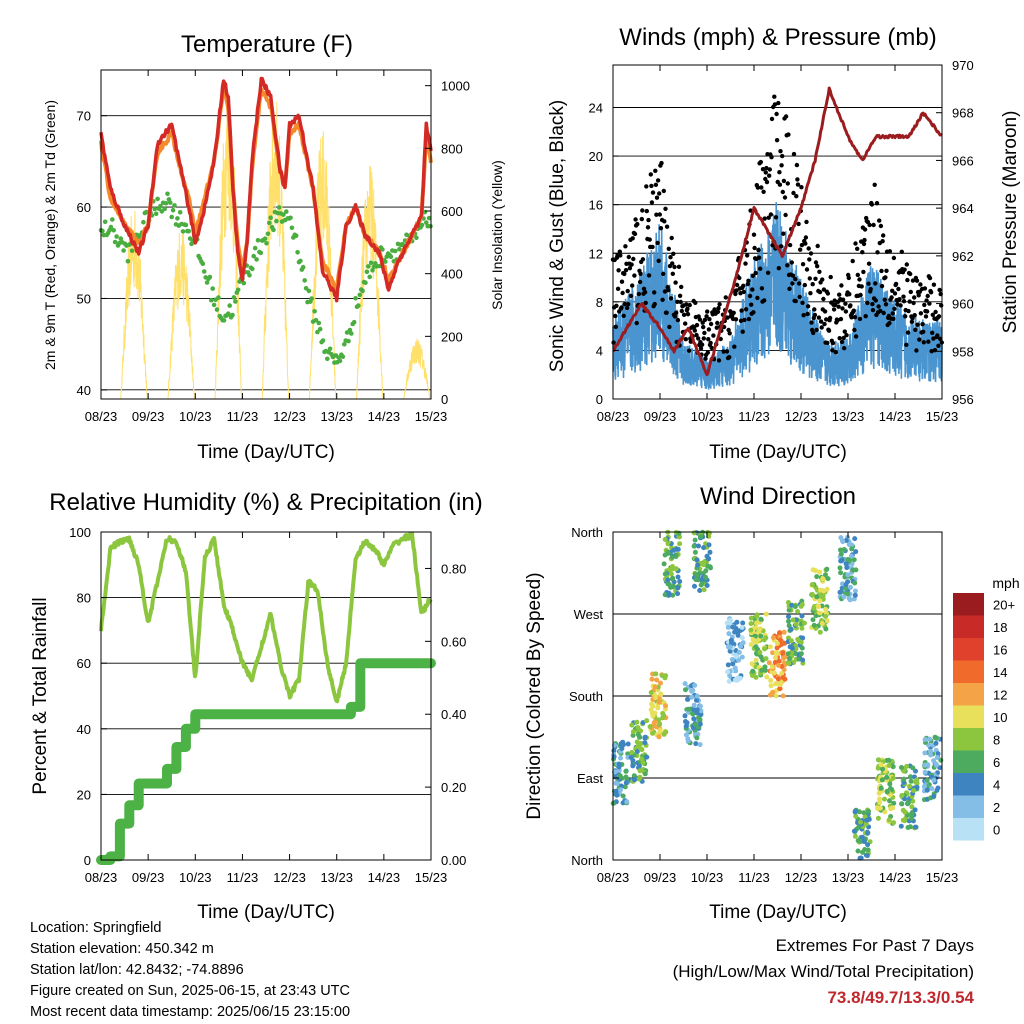  I want to click on y-tick-label: 100, so click(80, 532).